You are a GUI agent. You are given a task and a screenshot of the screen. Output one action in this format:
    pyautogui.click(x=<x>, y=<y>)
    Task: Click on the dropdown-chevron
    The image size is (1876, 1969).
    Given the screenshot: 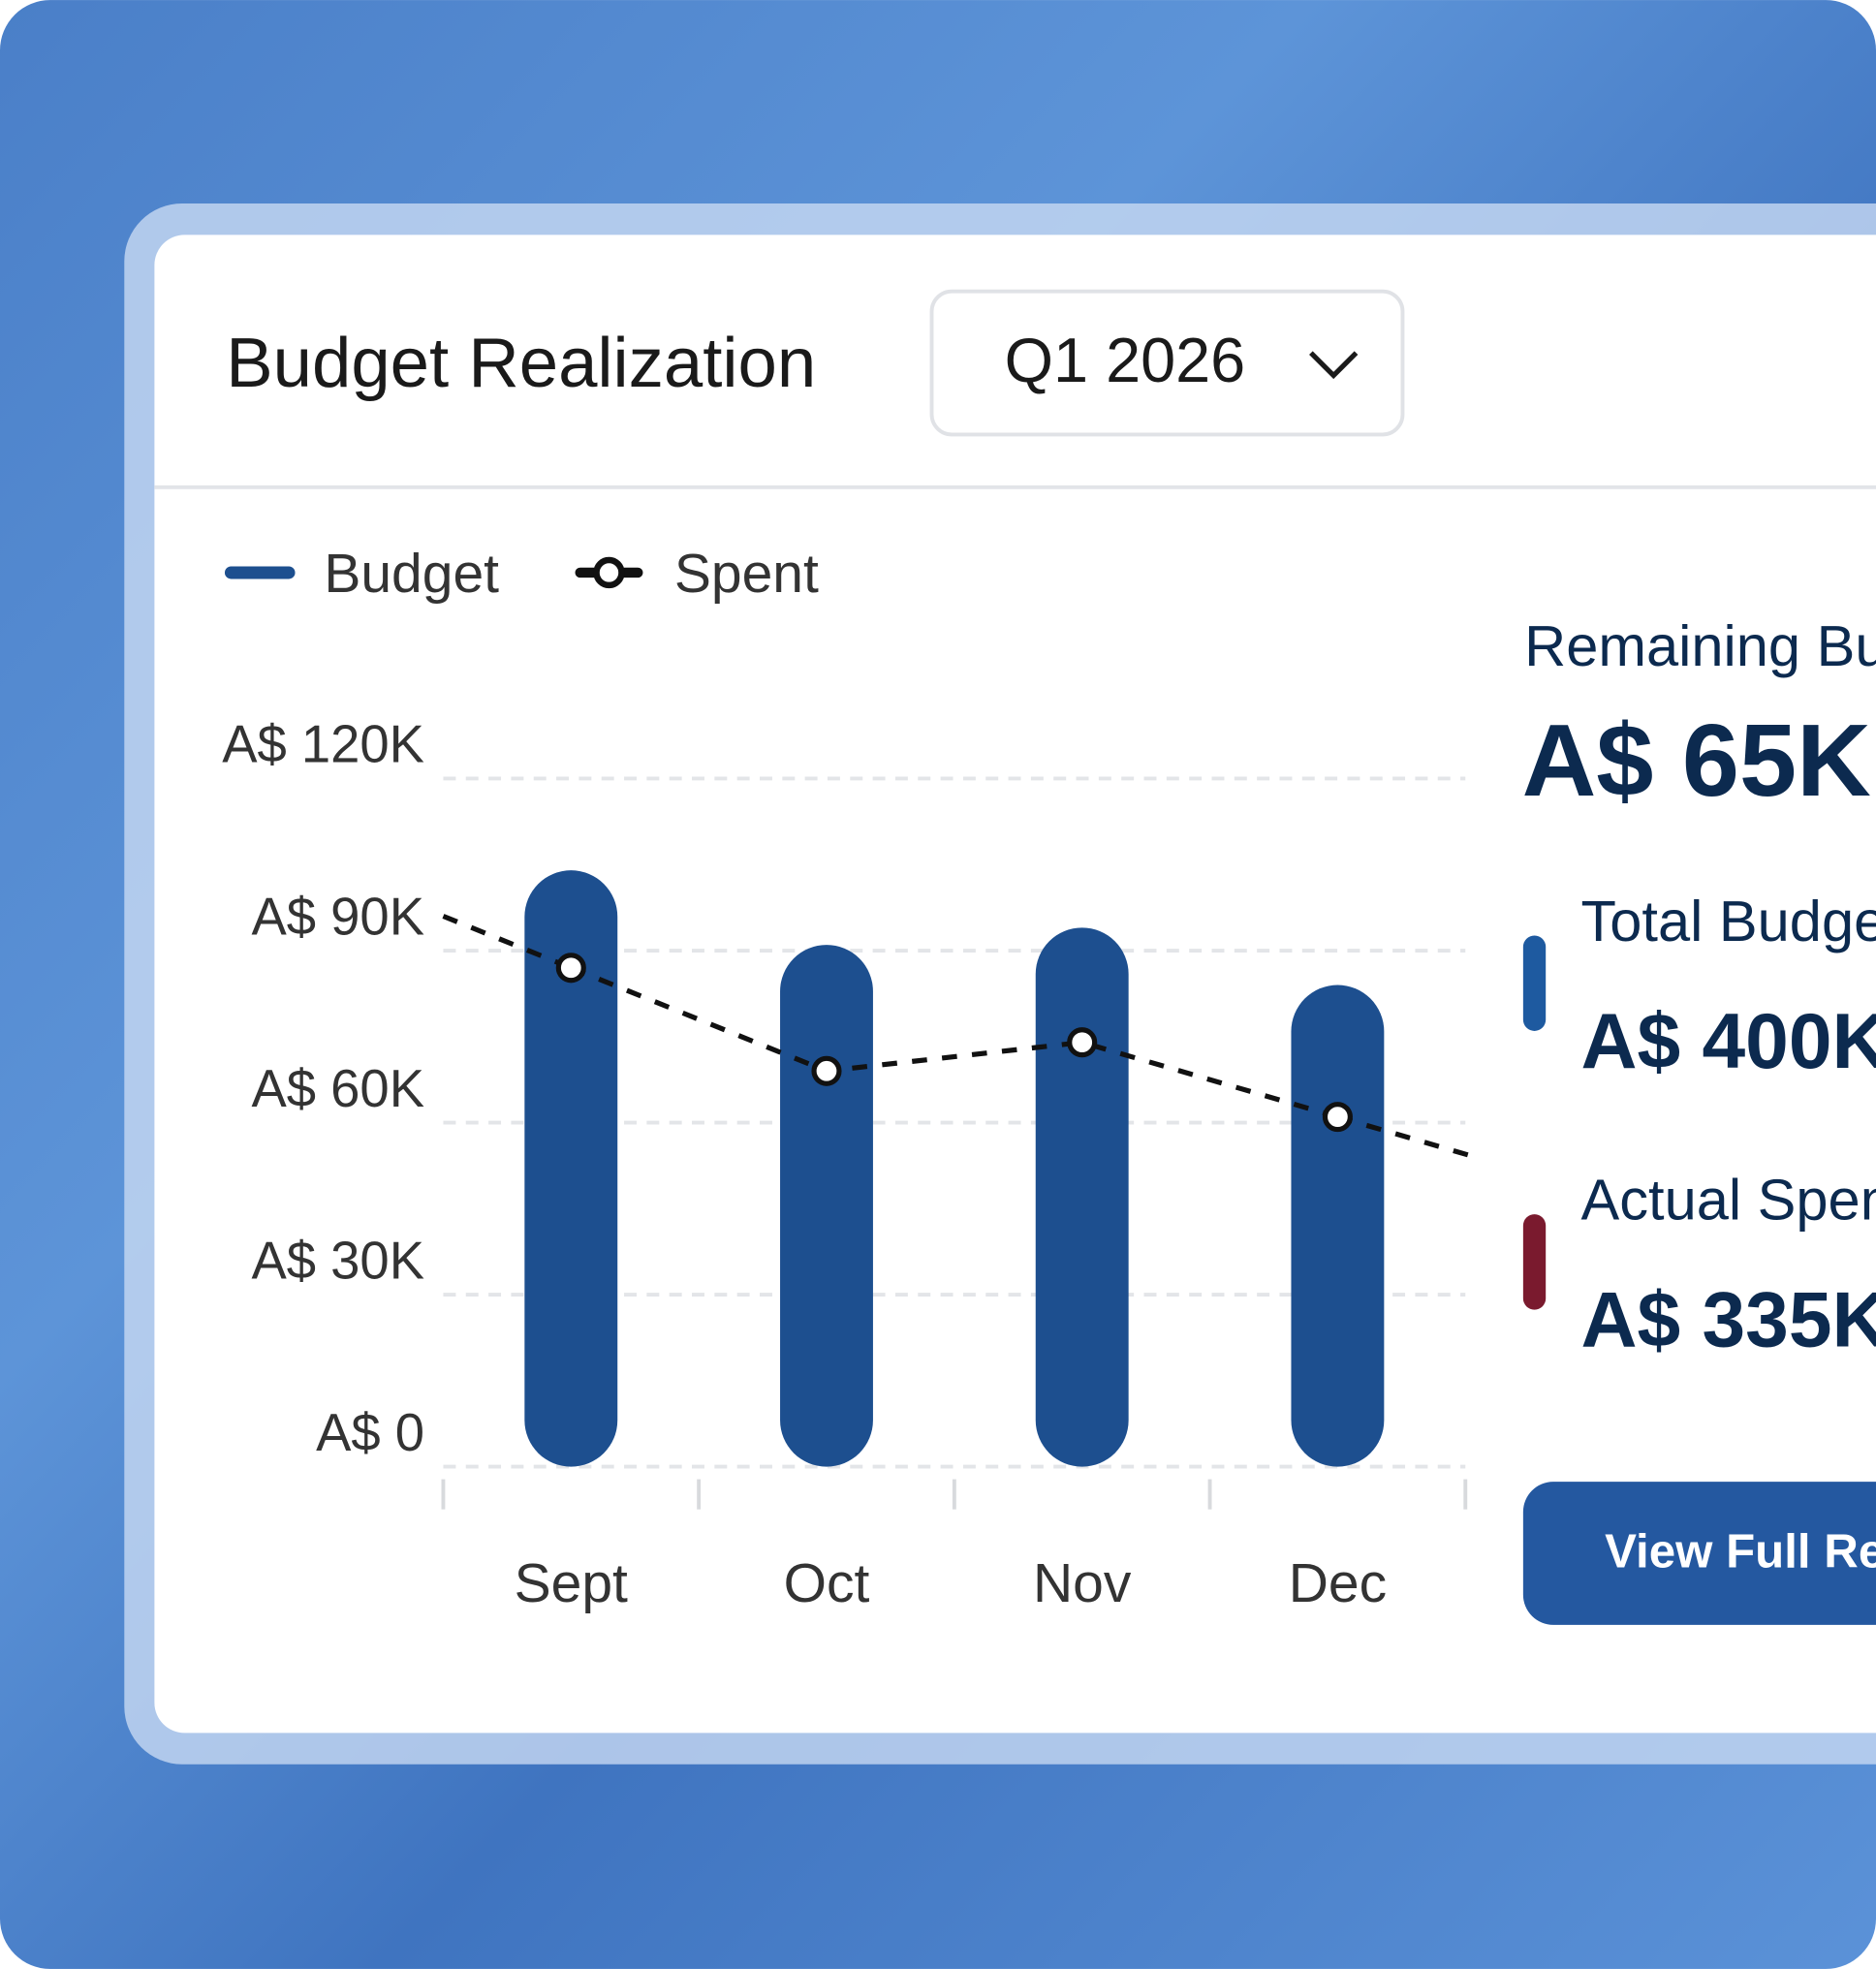 What is the action you would take?
    pyautogui.click(x=1334, y=366)
    